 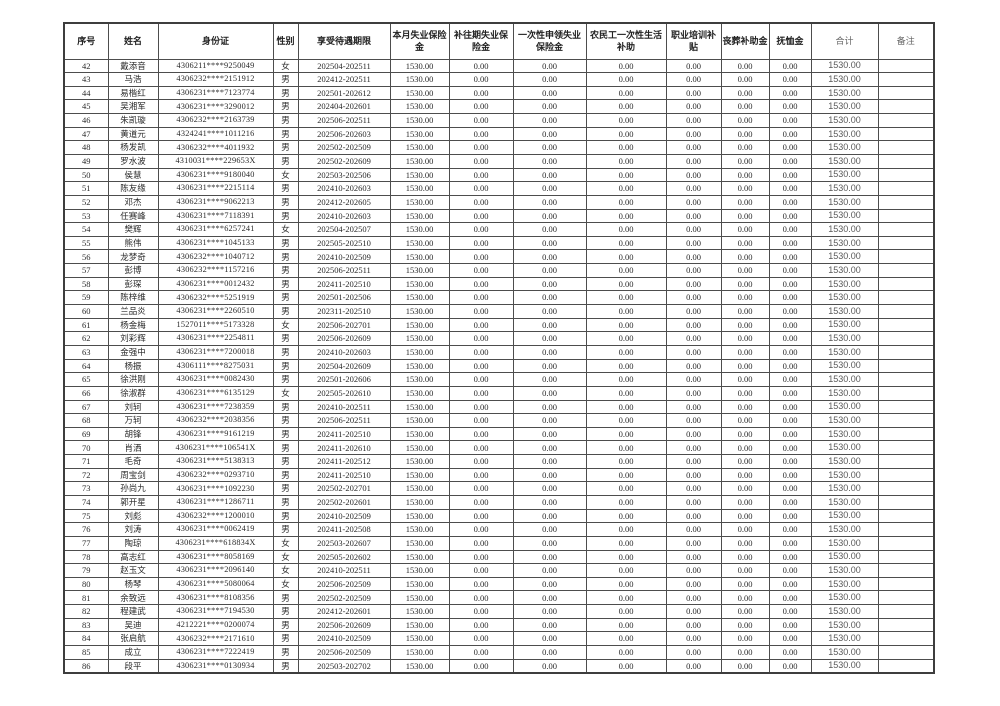 What do you see at coordinates (133, 134) in the screenshot?
I see `cell-name: 黄道元` at bounding box center [133, 134].